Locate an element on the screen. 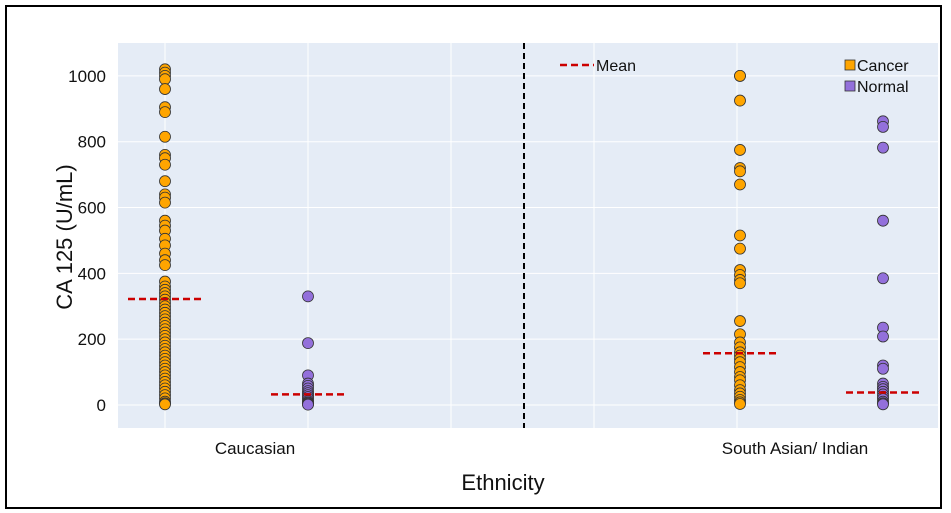 The image size is (951, 513). legend: Cancer Normal is located at coordinates (876, 77).